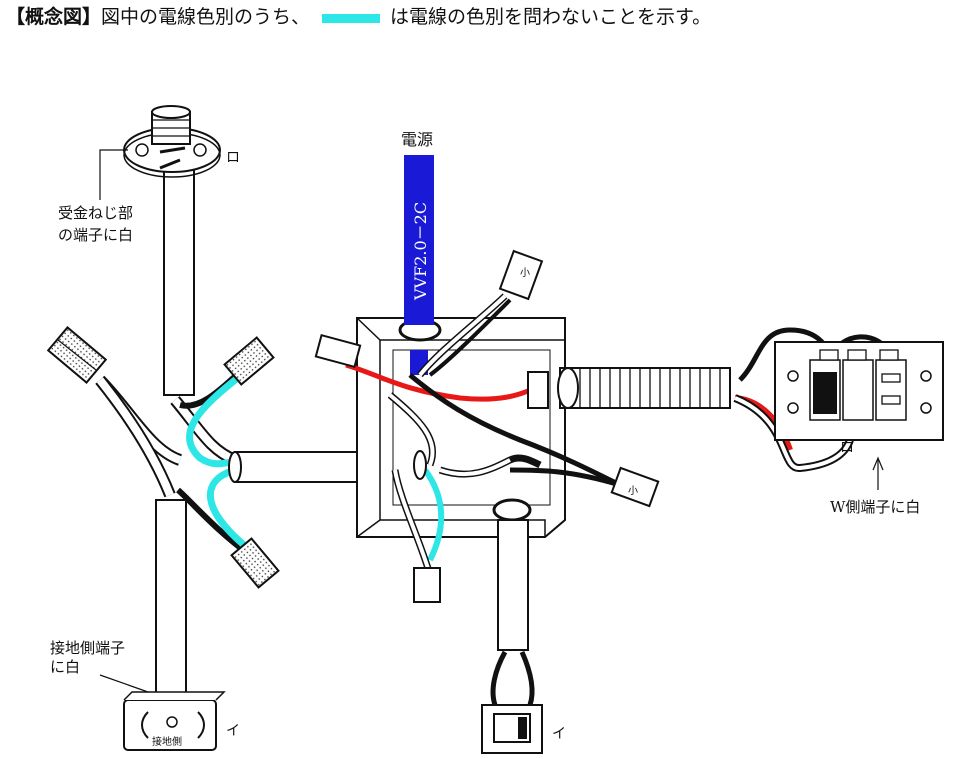 Image resolution: width=961 pixels, height=759 pixels. Describe the element at coordinates (249, 361) in the screenshot. I see `wire-connector-upper` at that location.